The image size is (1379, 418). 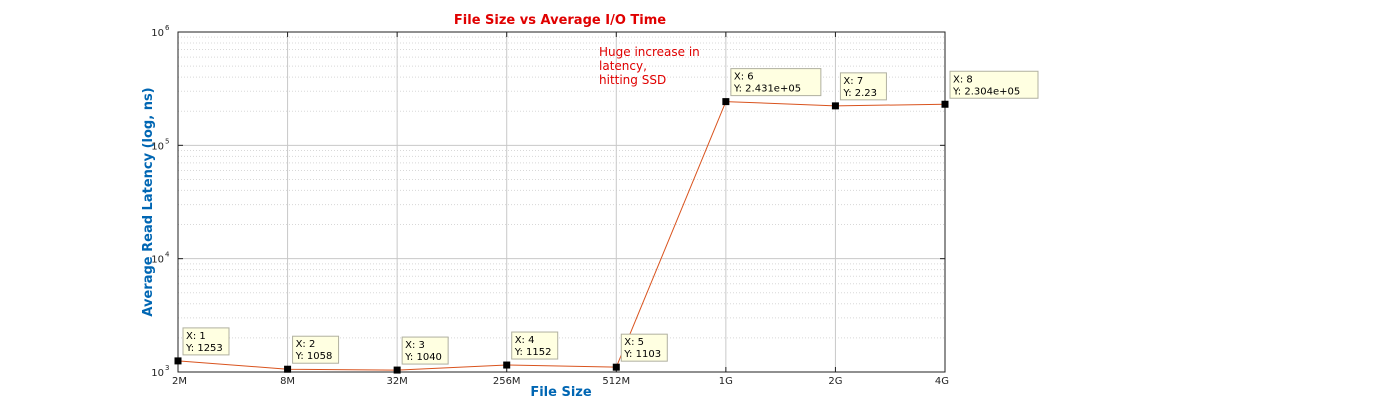 What do you see at coordinates (167, 255) in the screenshot?
I see `y-tick-exponent: 4` at bounding box center [167, 255].